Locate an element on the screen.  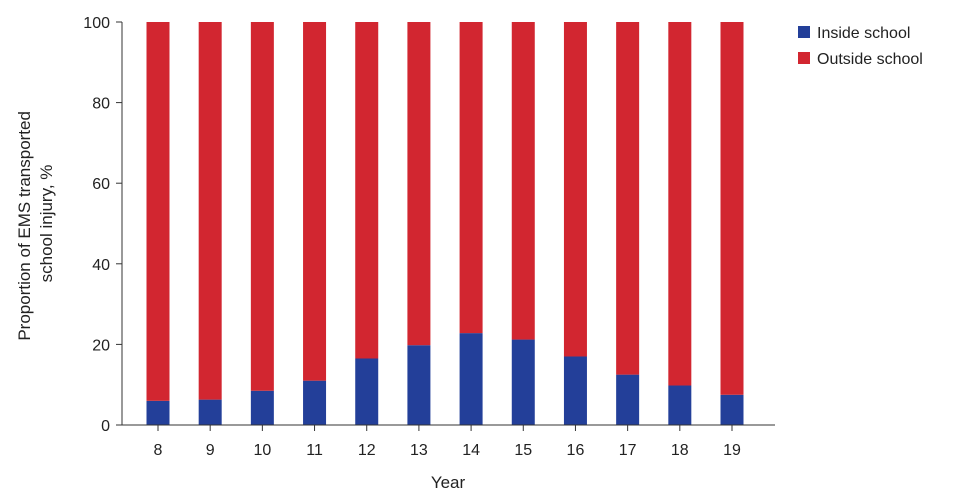
y-tick-label-0: 0 is located at coordinates (105, 426).